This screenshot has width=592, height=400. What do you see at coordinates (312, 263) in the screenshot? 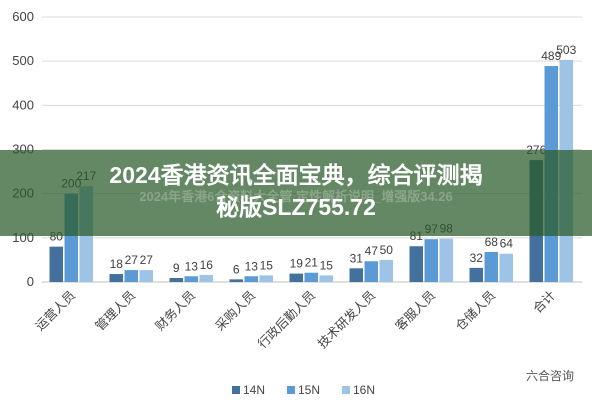
I see `value-label: 21` at bounding box center [312, 263].